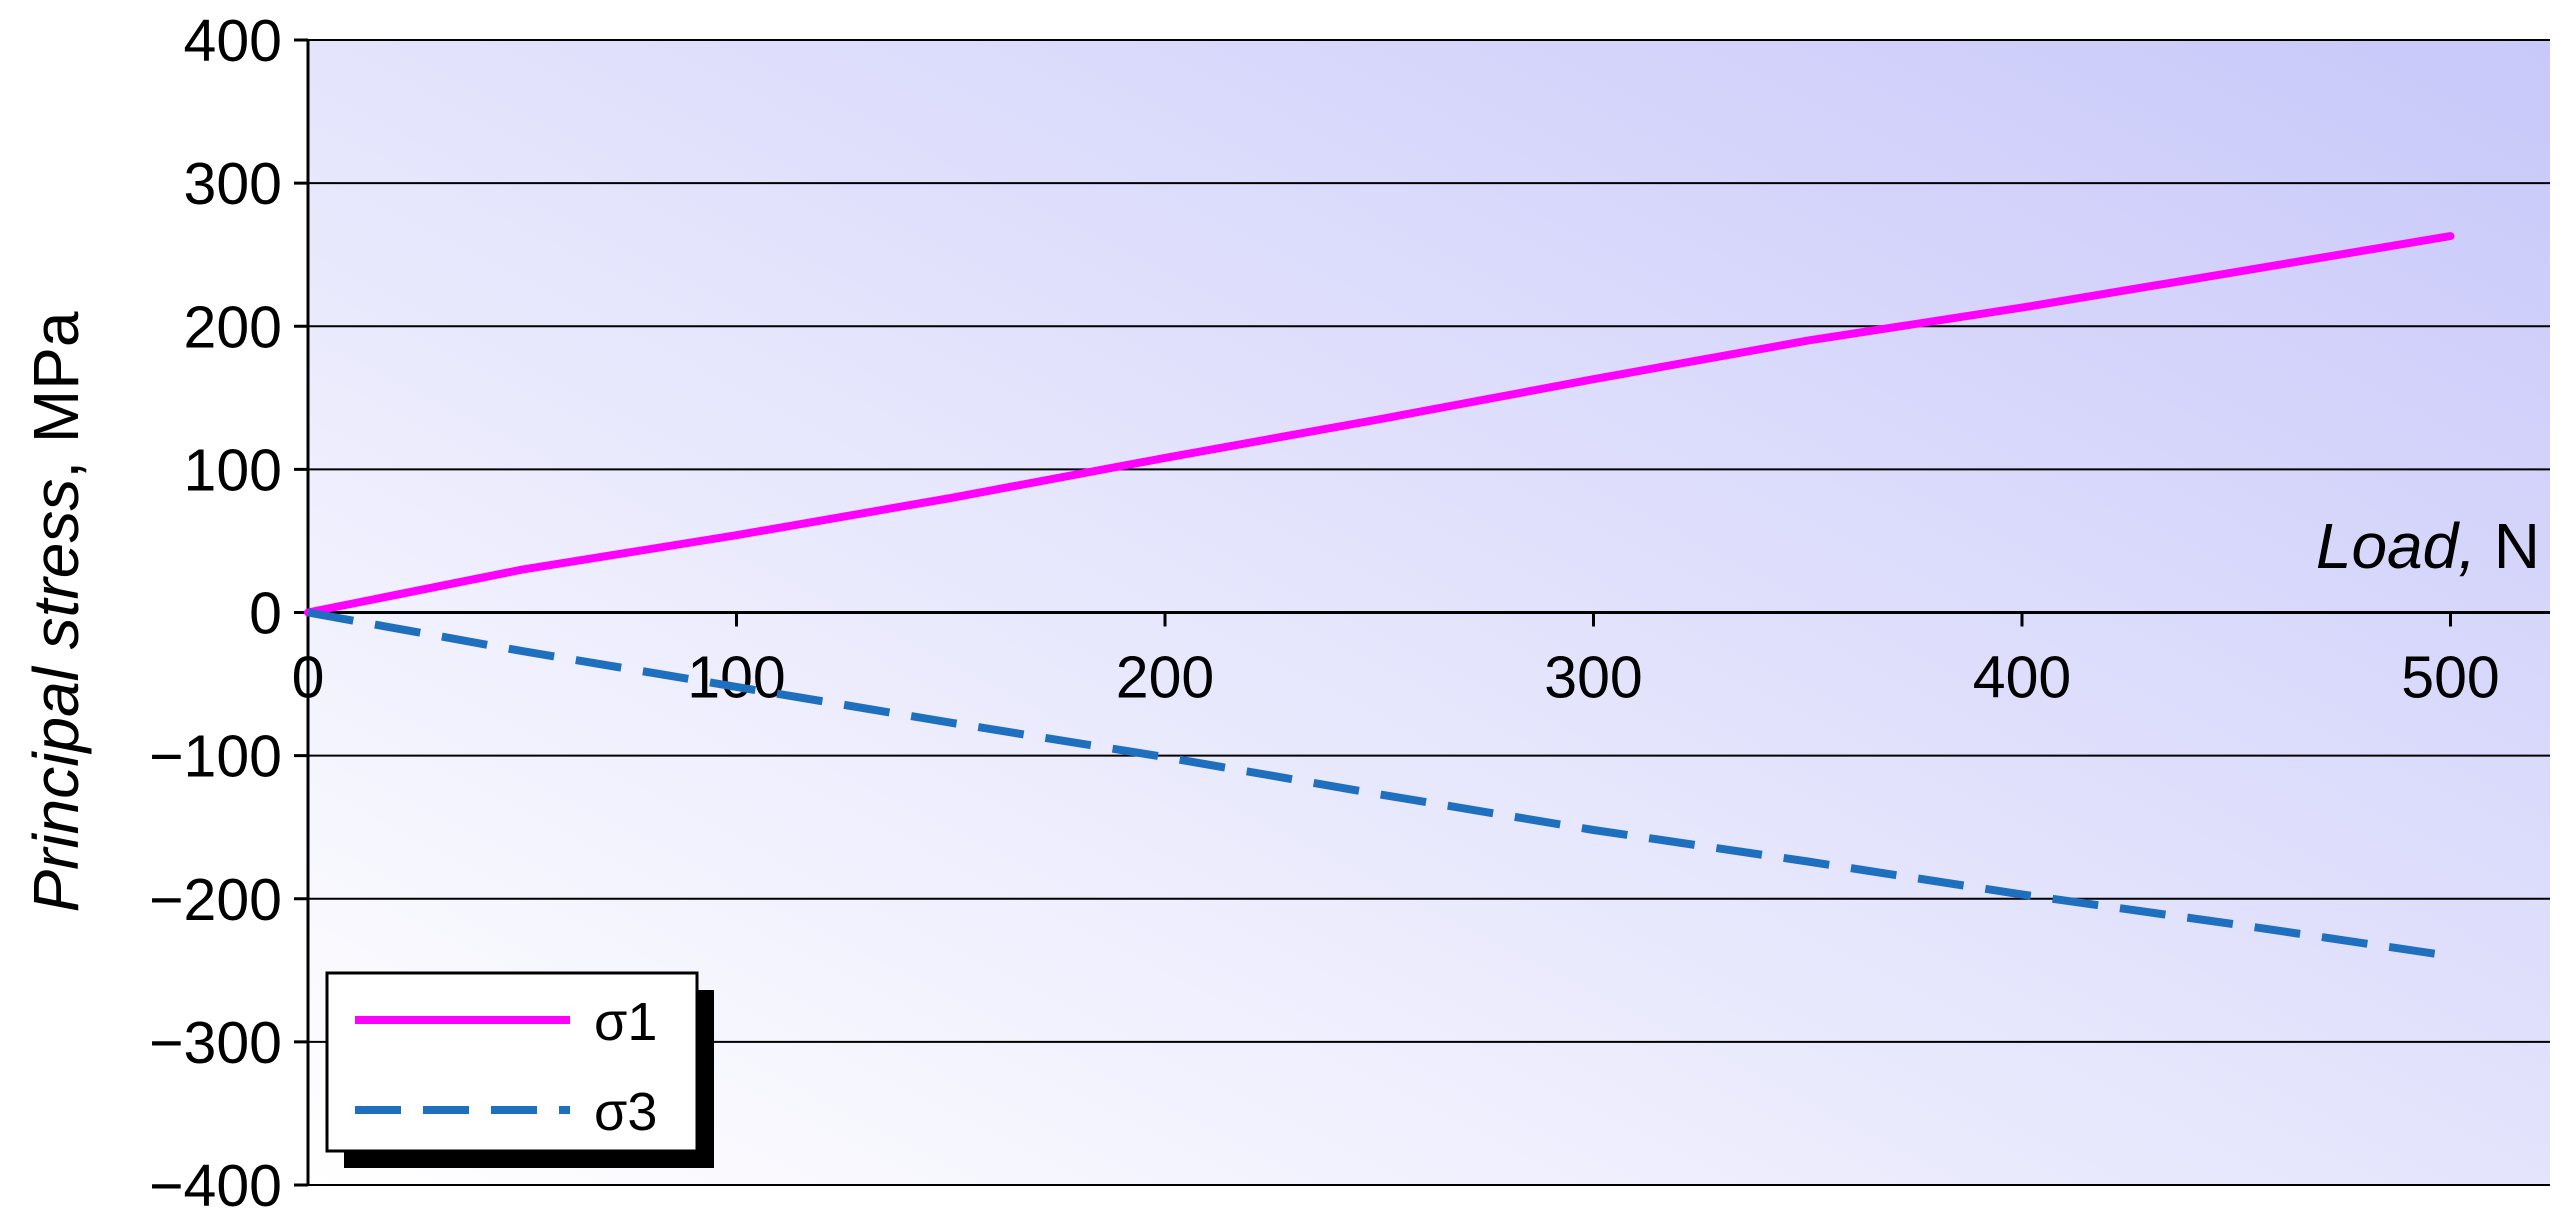  What do you see at coordinates (233, 470) in the screenshot?
I see `y-tick-label: 100` at bounding box center [233, 470].